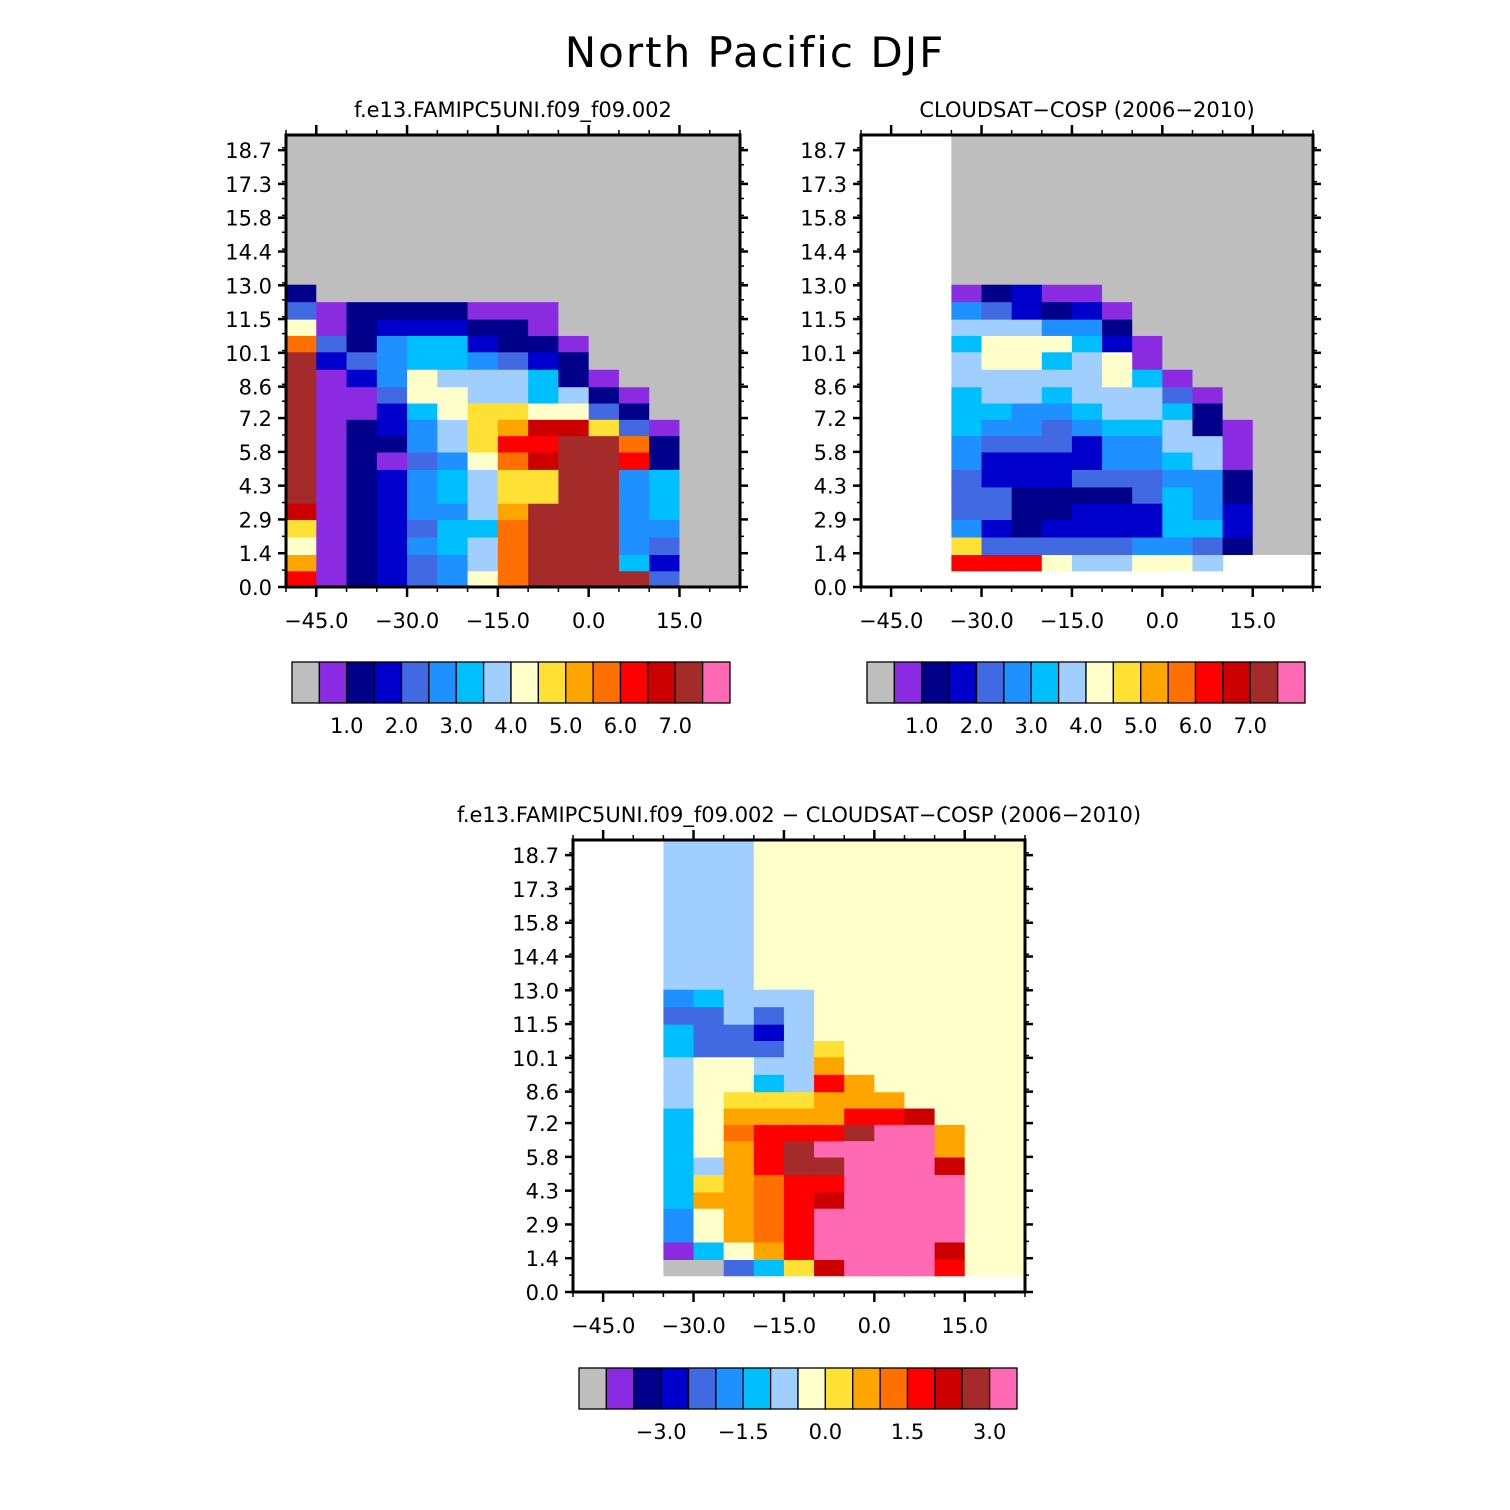  What do you see at coordinates (823, 320) in the screenshot?
I see `y-tick-label: 11.5` at bounding box center [823, 320].